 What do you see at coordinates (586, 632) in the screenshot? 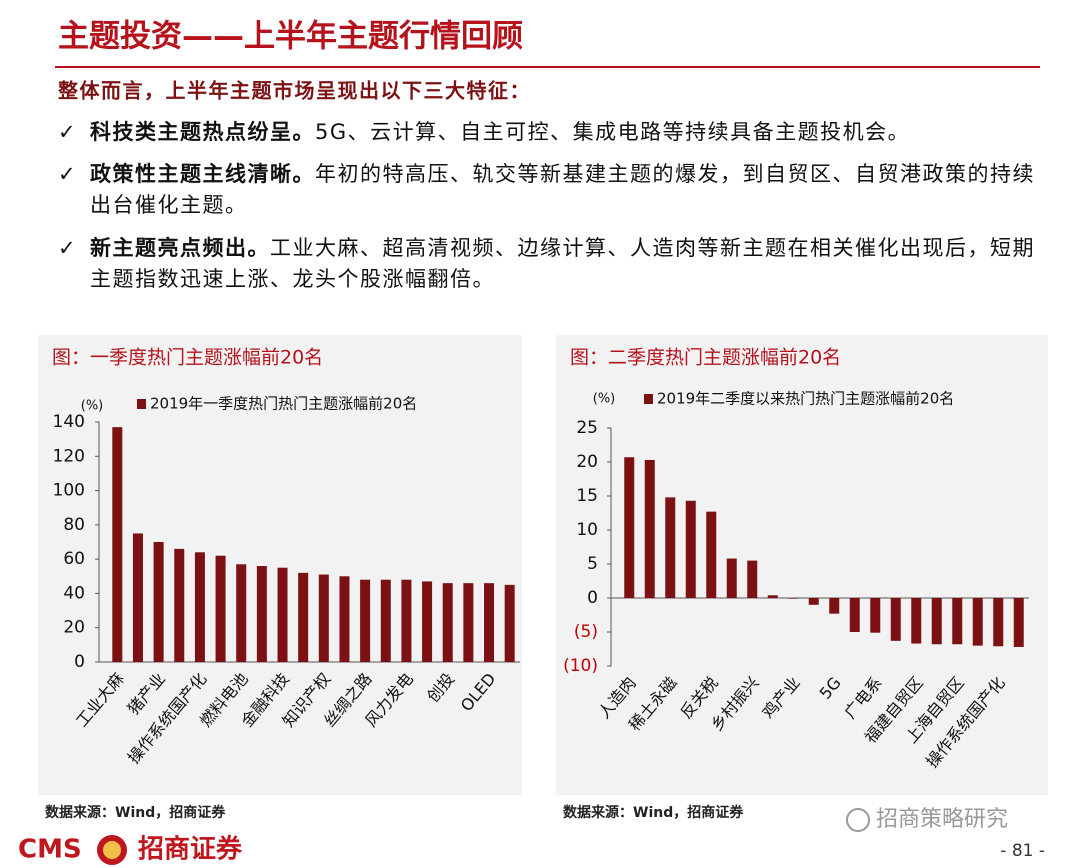
I see `y-tick-label: (5)` at bounding box center [586, 632].